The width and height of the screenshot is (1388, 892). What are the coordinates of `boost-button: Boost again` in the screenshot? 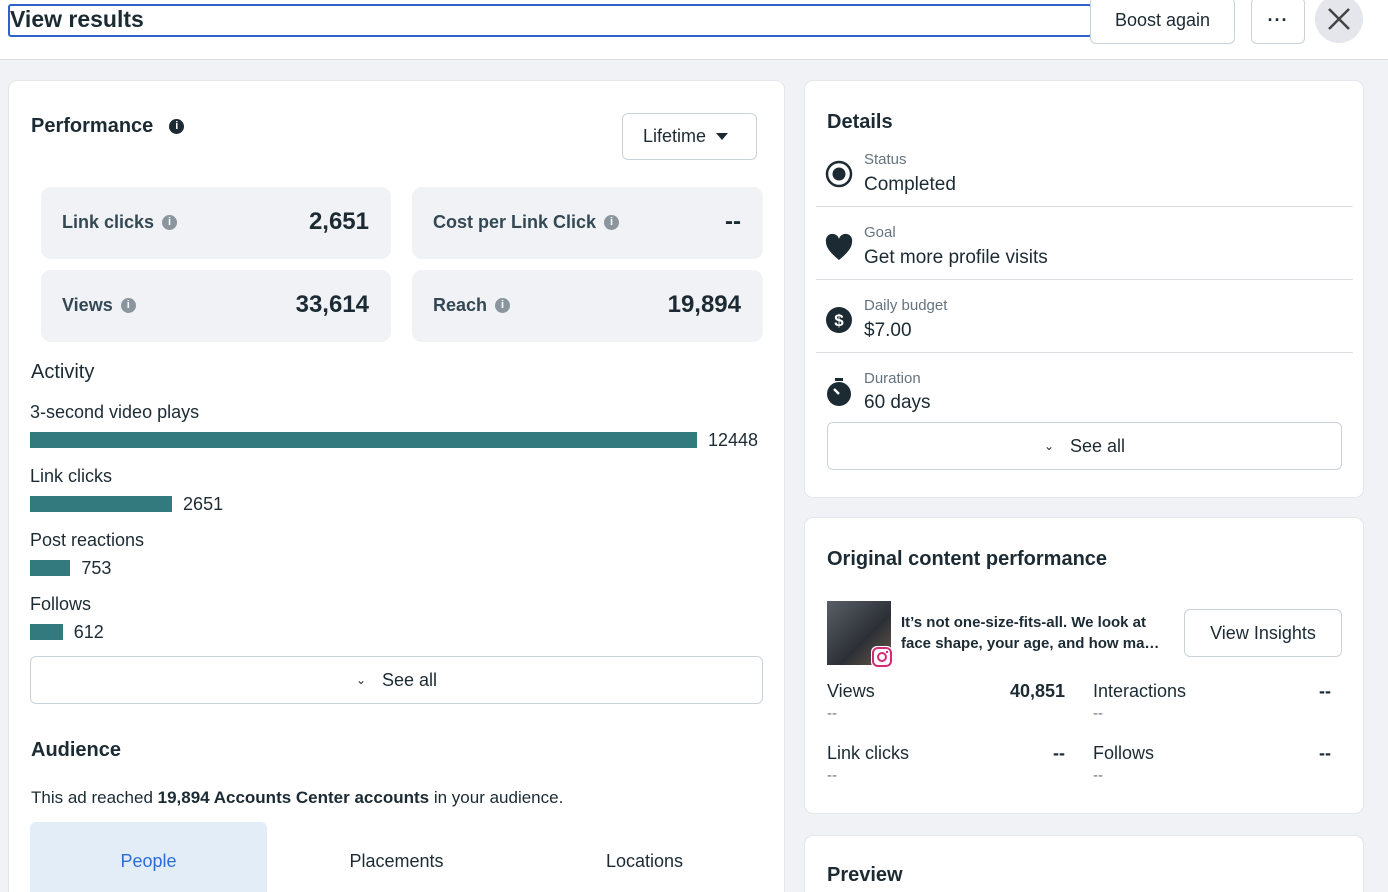 It's located at (1162, 22).